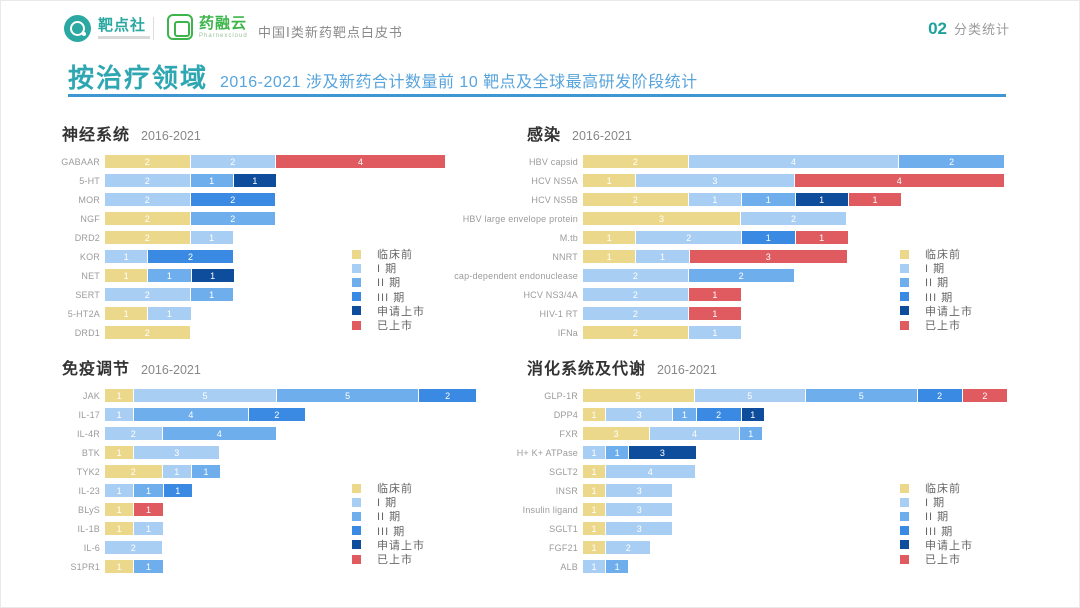  Describe the element at coordinates (171, 136) in the screenshot. I see `chart-period: 2016-2021` at that location.